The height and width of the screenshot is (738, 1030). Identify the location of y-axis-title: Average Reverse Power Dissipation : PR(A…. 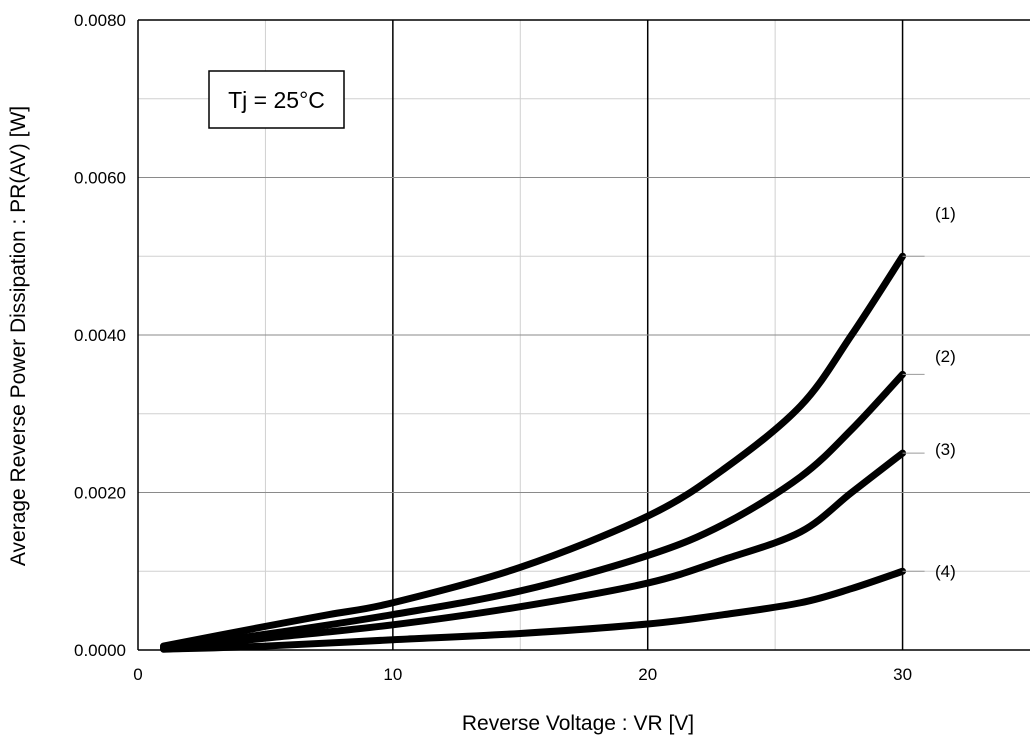
(18, 336).